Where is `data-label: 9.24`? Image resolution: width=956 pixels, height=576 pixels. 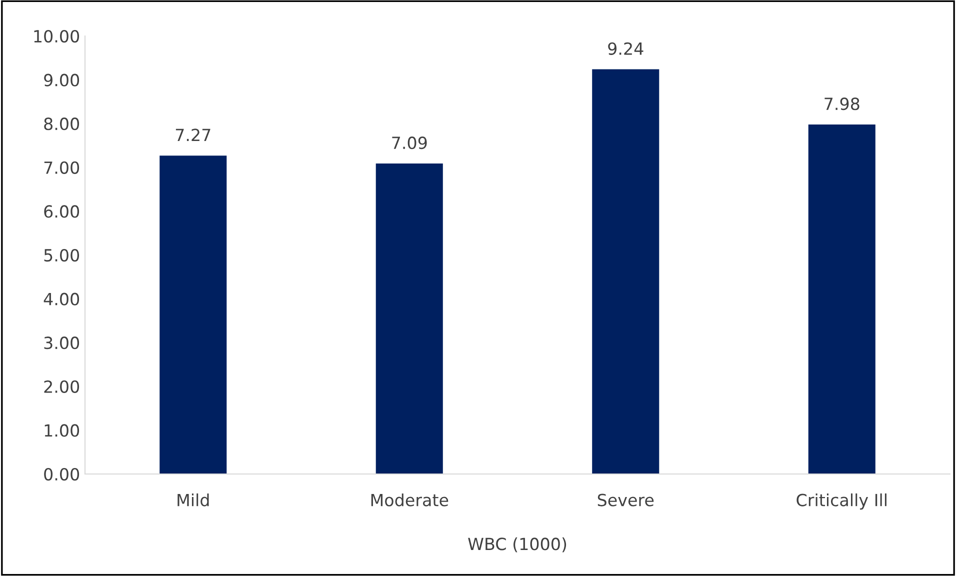 data-label: 9.24 is located at coordinates (626, 48).